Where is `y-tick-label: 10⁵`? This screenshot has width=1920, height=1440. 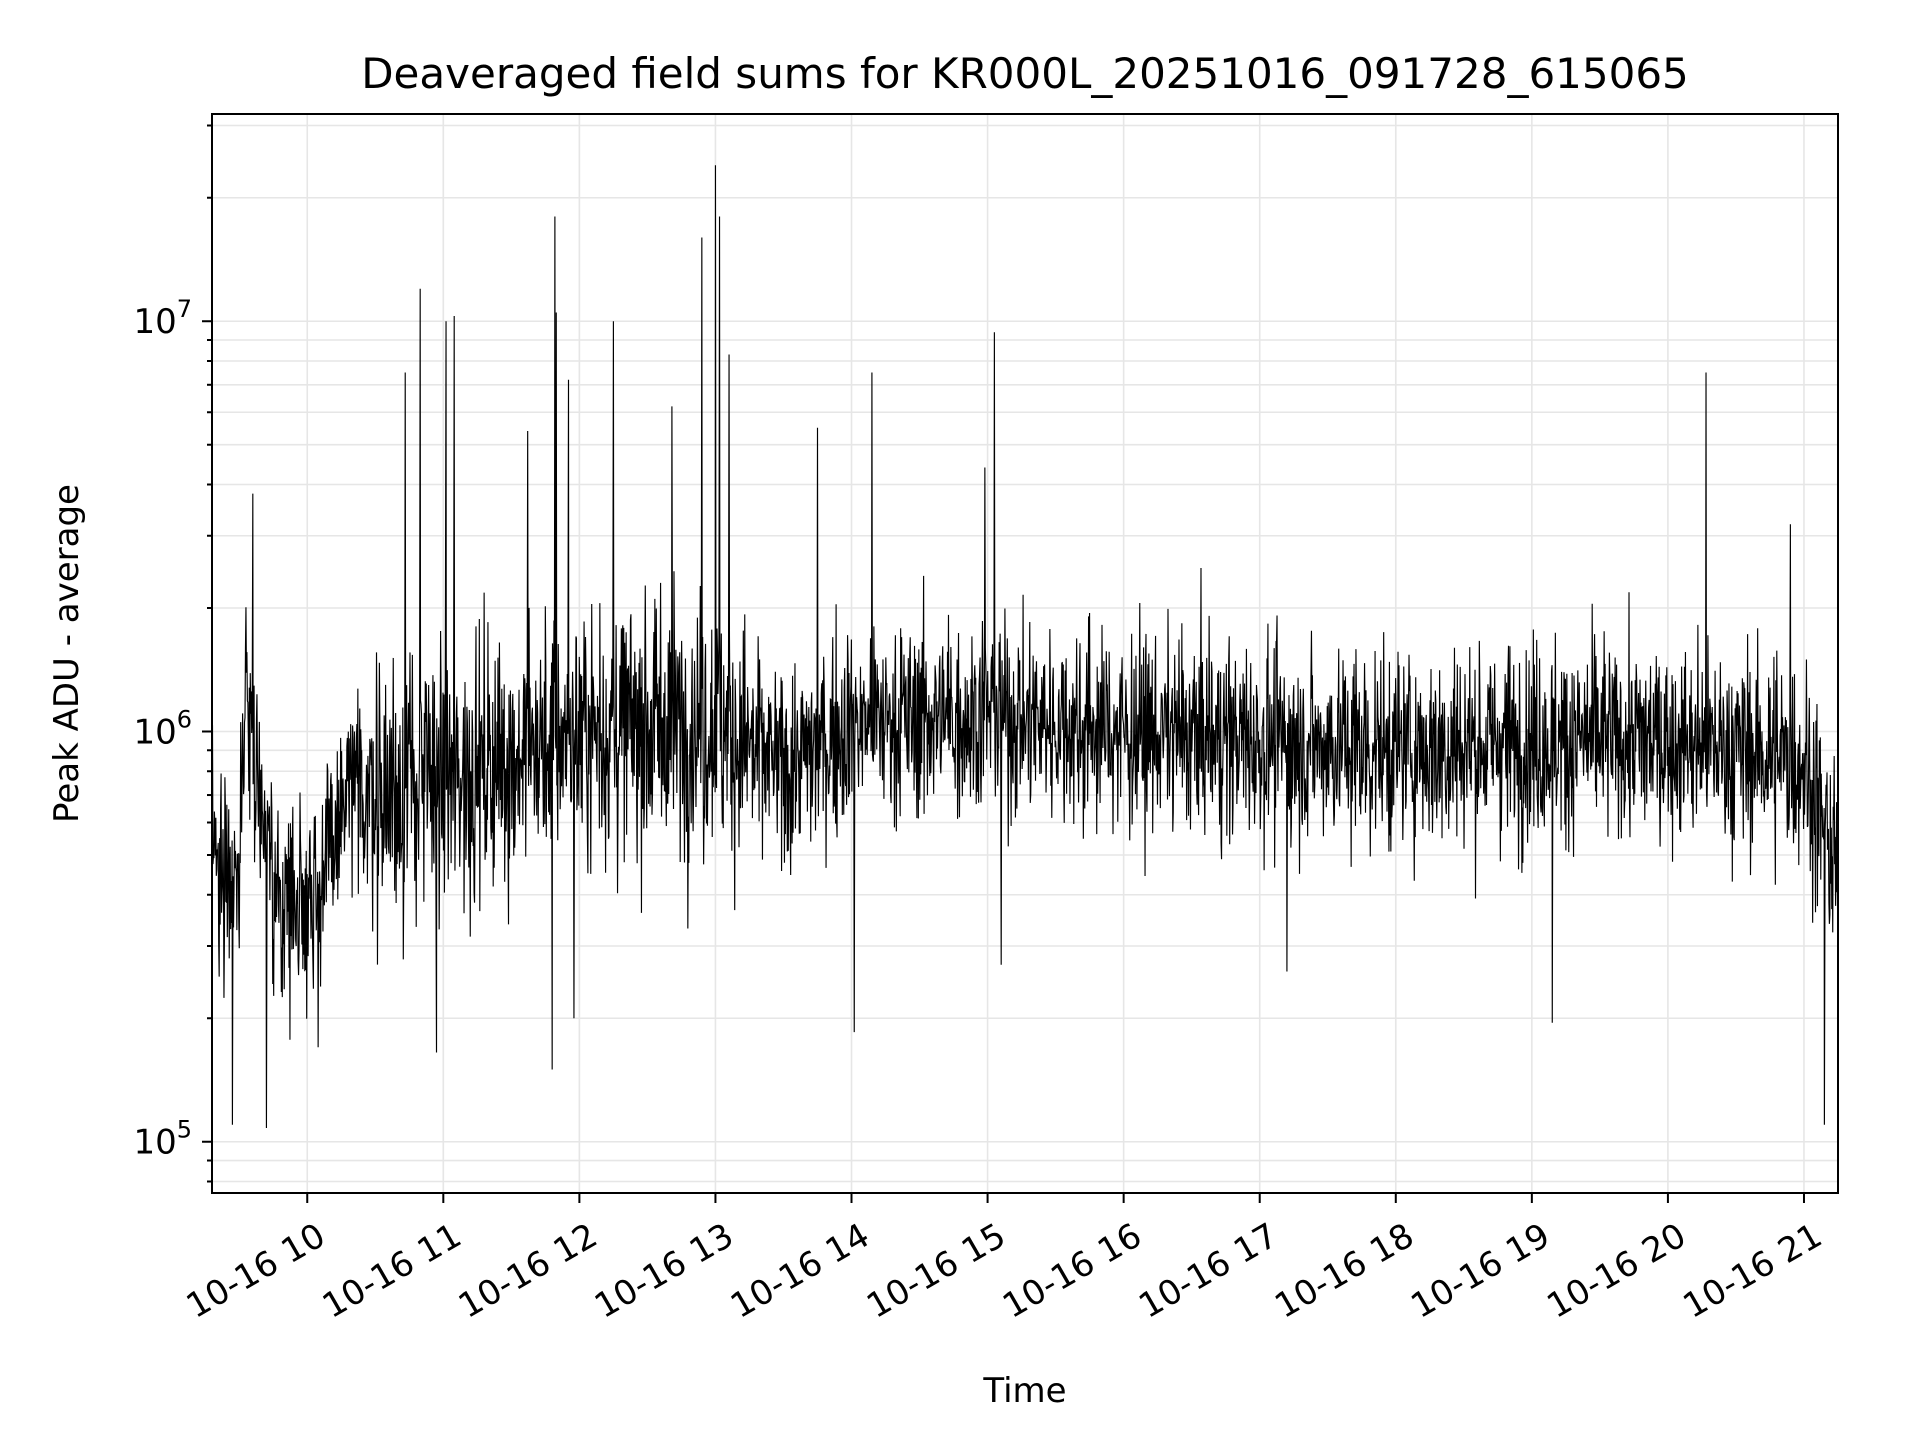 y-tick-label: 10⁵ is located at coordinates (162, 1139).